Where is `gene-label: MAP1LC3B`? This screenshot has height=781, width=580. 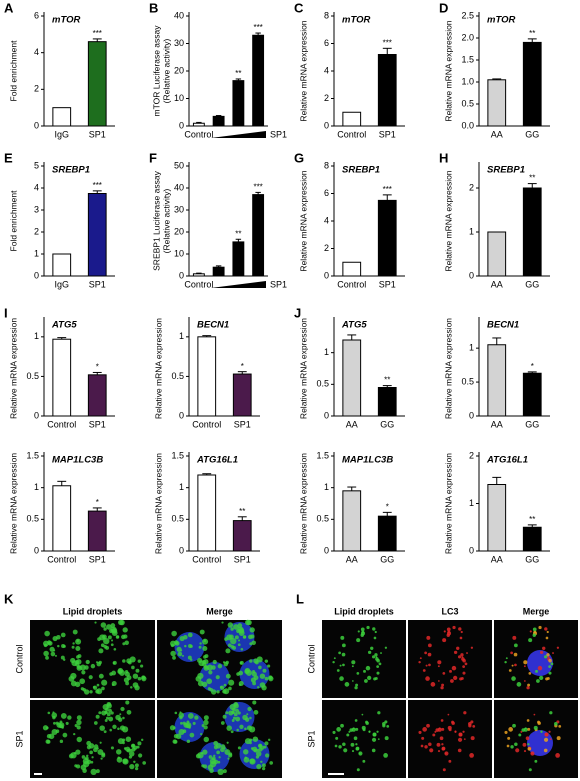
gene-label: MAP1LC3B is located at coordinates (367, 460).